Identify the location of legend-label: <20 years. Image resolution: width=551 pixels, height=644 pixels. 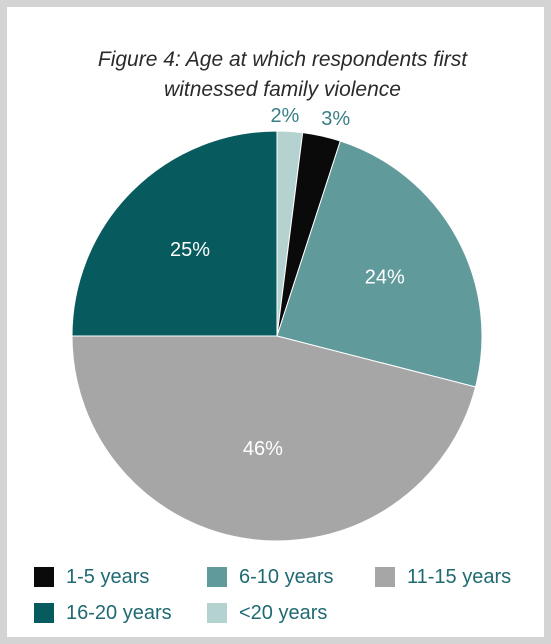
(283, 612).